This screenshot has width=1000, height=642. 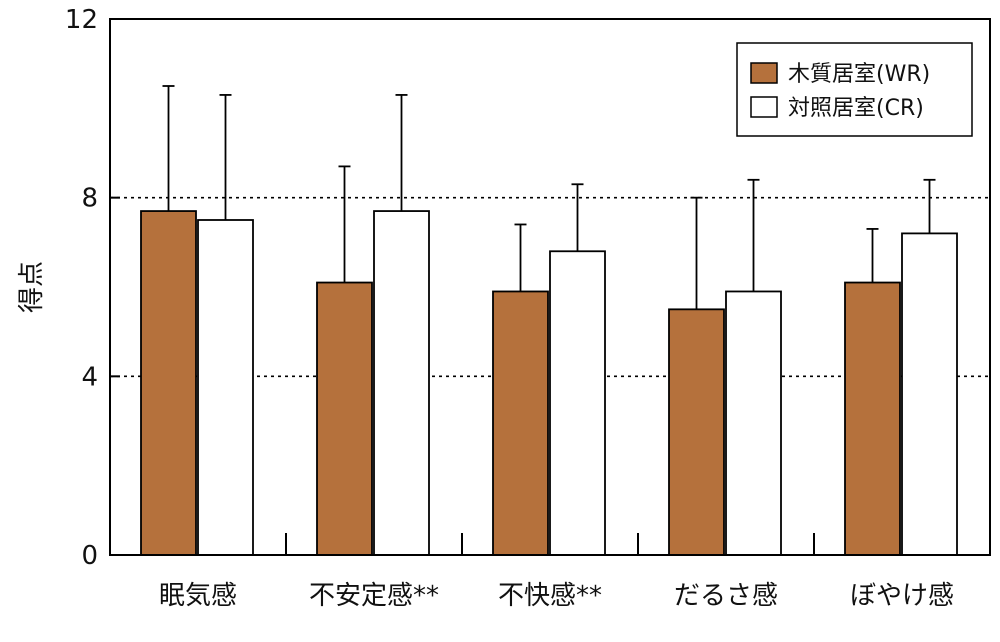 I want to click on x-category-label: 不快感**, so click(x=550, y=596).